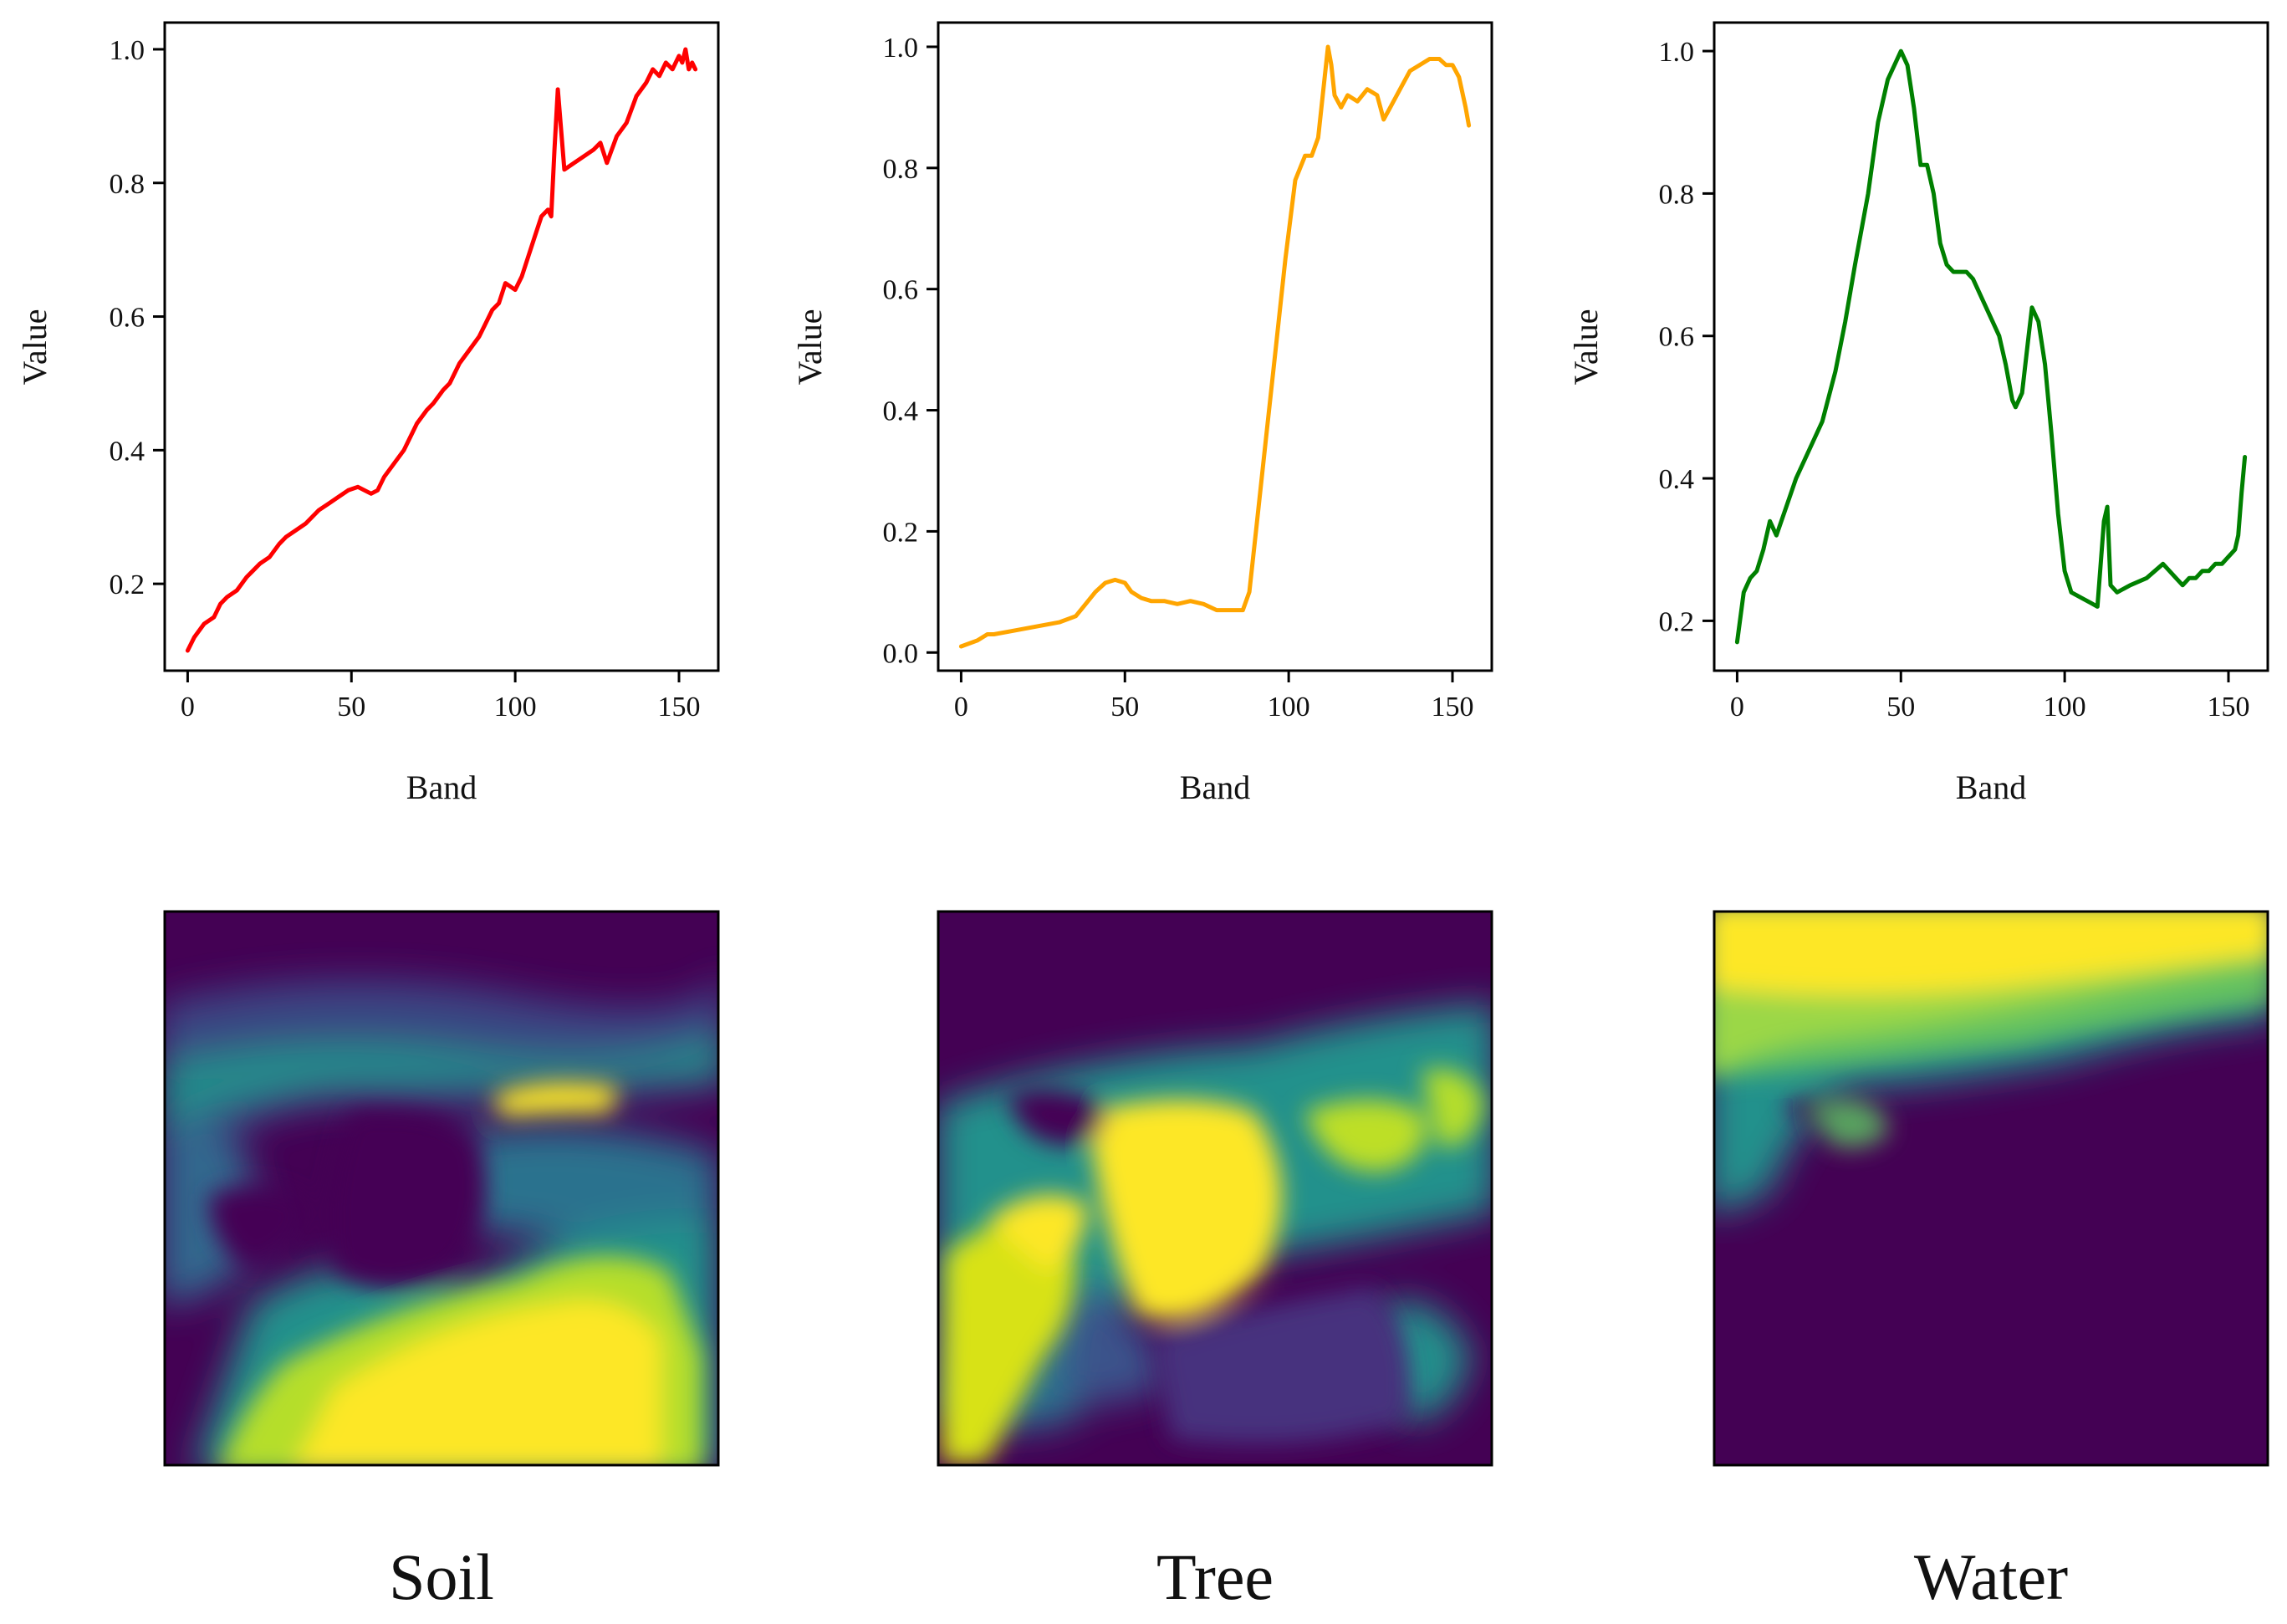 This screenshot has height=1624, width=2287. I want to click on y-ticks: 0.0 0.2 0.4 0.6 0.8 1.0, so click(910, 351).